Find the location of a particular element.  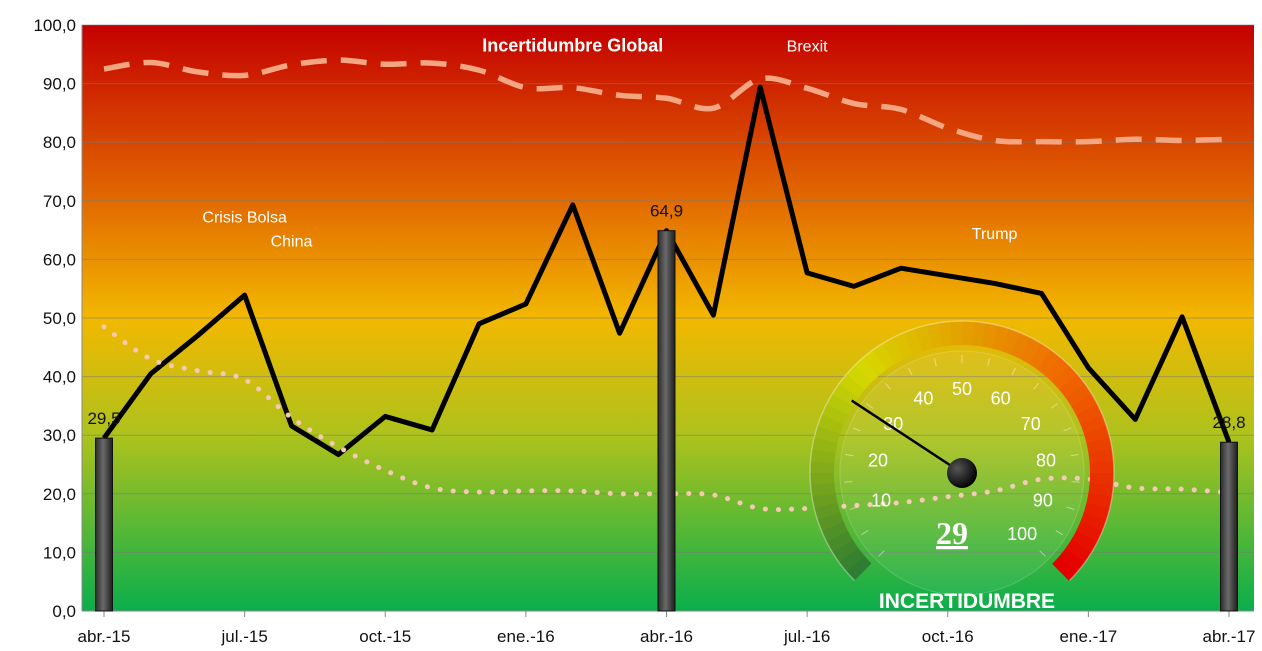

y-tick-label: 70,0 is located at coordinates (59, 201).